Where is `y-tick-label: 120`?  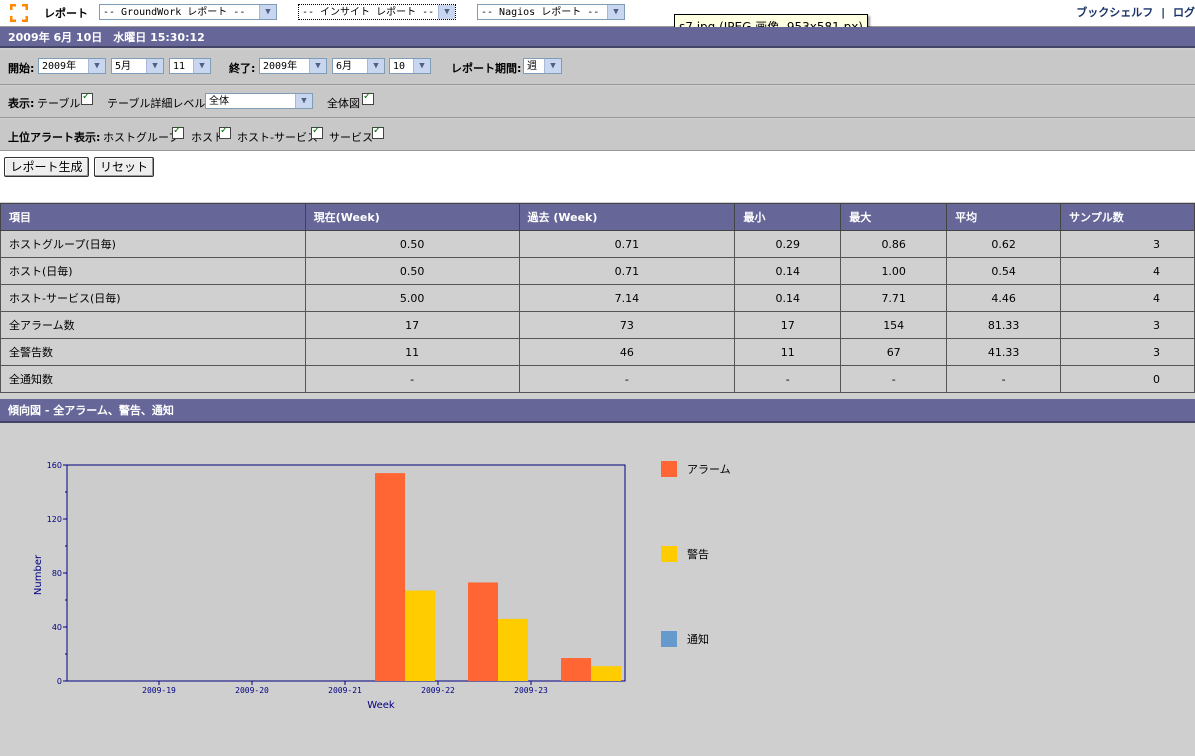 y-tick-label: 120 is located at coordinates (54, 519).